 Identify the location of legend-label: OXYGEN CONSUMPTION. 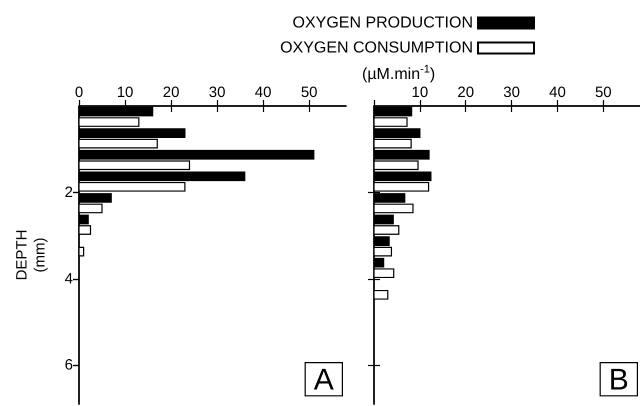
(376, 48).